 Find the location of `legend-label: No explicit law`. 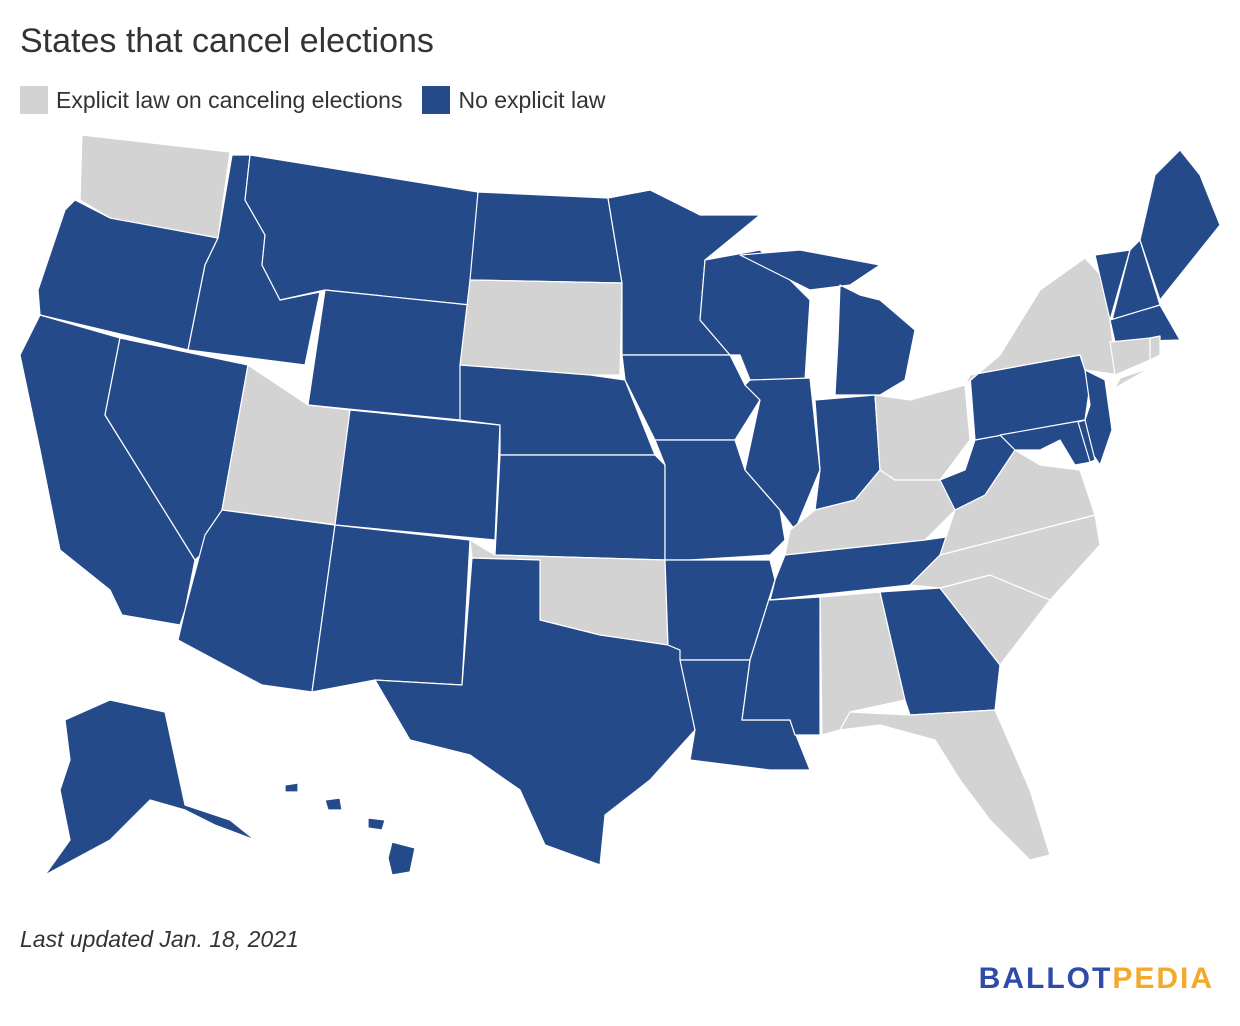

legend-label: No explicit law is located at coordinates (532, 99).